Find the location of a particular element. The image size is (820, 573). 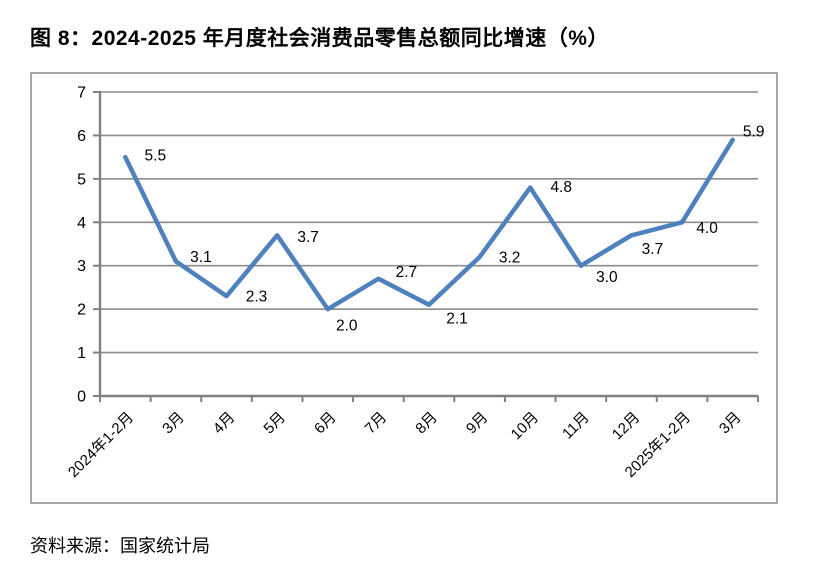

x-tick-label: 11月 is located at coordinates (576, 426).